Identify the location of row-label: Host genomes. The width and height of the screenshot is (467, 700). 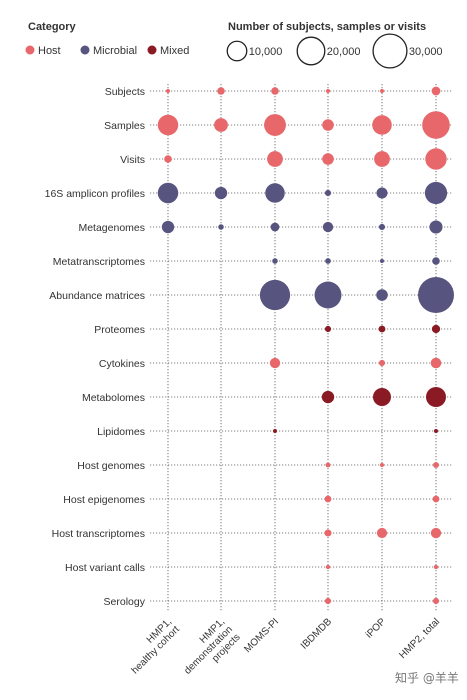
(111, 466).